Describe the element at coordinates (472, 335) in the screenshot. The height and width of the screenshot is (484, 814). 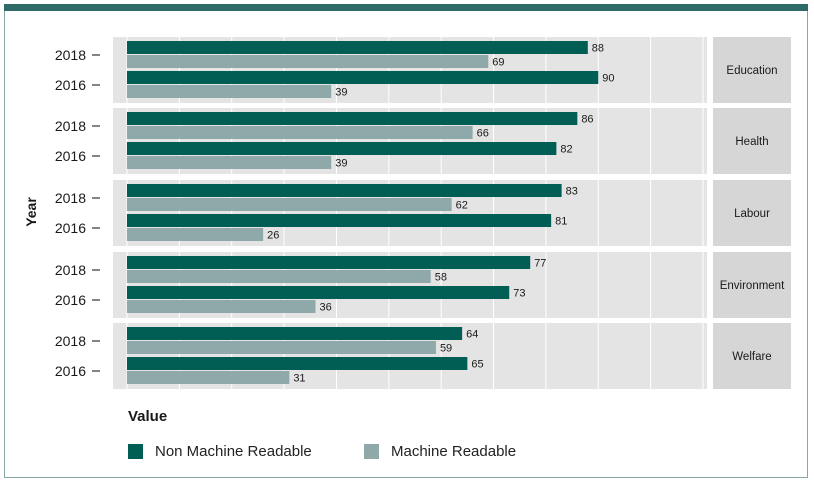
I see `data-label-welfare-2018-non-machine-readable: 64` at that location.